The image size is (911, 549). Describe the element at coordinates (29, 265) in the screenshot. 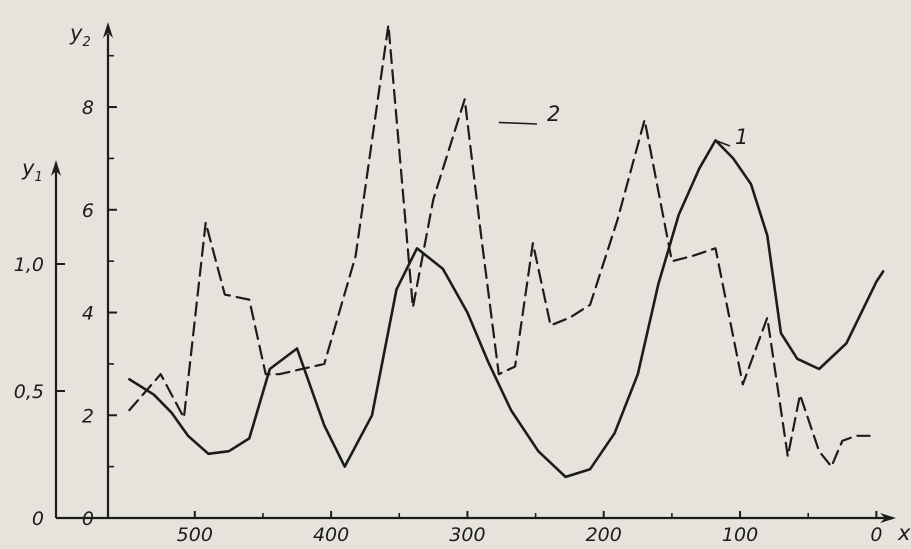

I see `y1-tick-label: 1,0` at that location.